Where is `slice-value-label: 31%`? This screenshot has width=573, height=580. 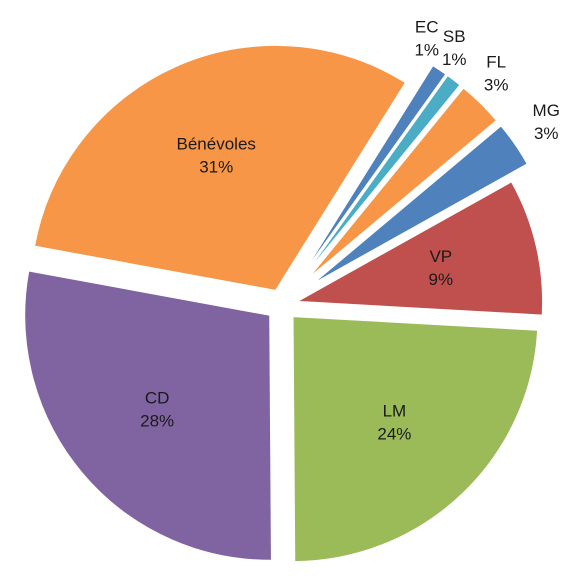 slice-value-label: 31% is located at coordinates (216, 166).